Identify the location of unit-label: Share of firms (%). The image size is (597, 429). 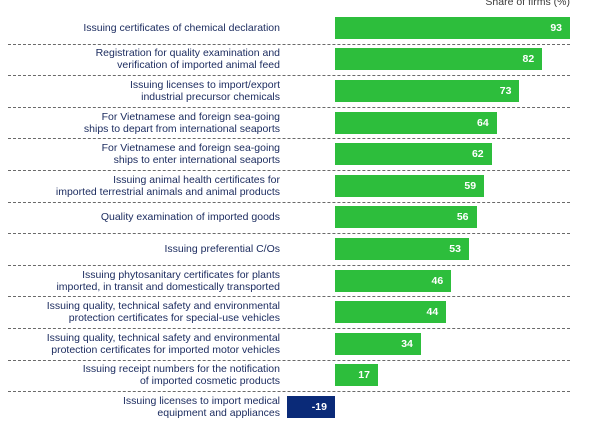
(527, 4).